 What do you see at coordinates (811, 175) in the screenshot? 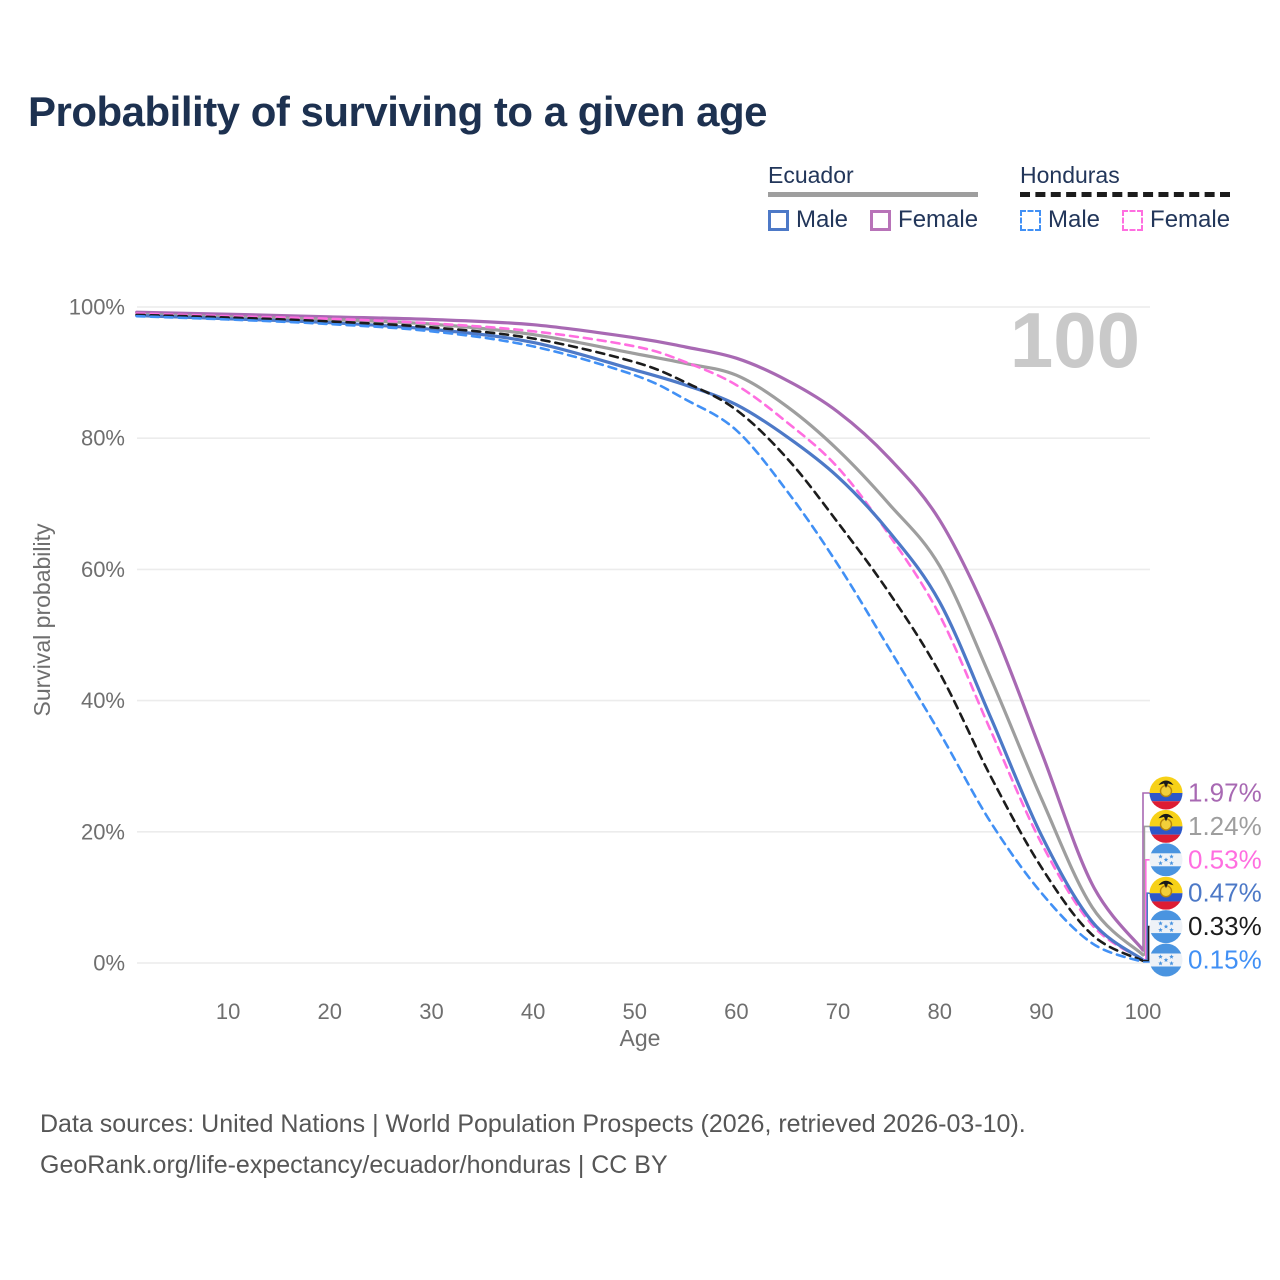
I see `legend-header-ecuador: Ecuador` at bounding box center [811, 175].